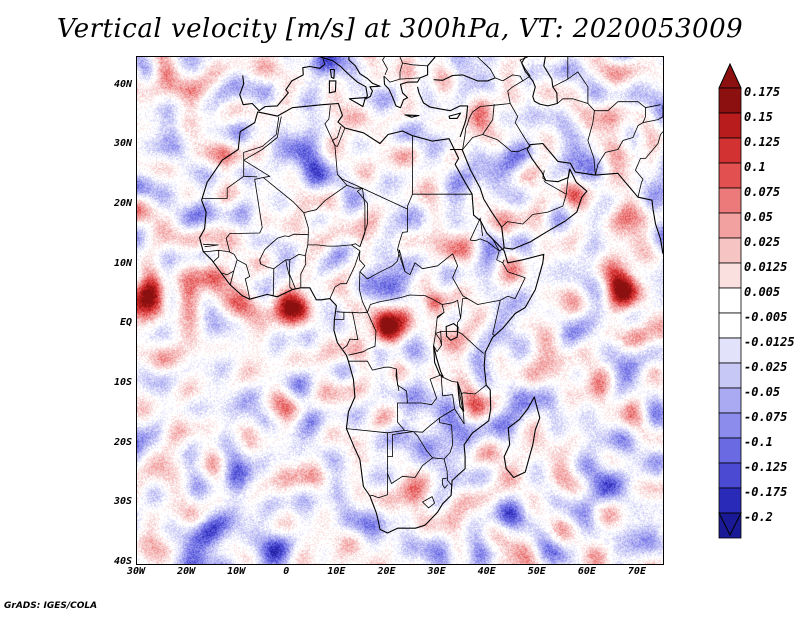 Image resolution: width=800 pixels, height=618 pixels. Describe the element at coordinates (412, 116) in the screenshot. I see `coastline-crete` at that location.